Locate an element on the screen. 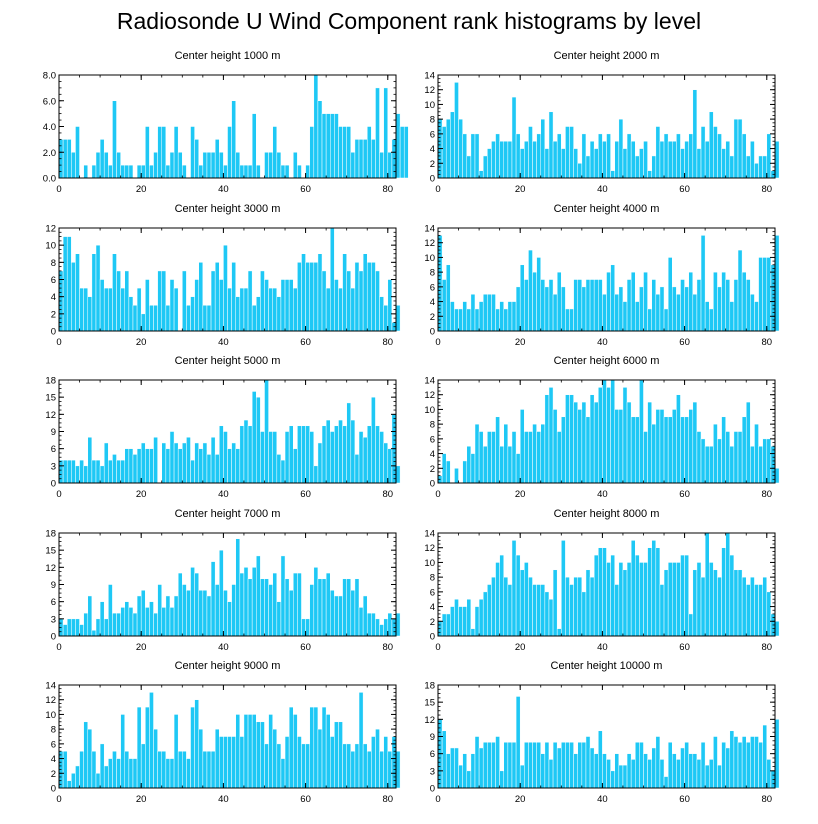 This screenshot has width=818, height=824. y-tick-label: 9 is located at coordinates (53, 432).